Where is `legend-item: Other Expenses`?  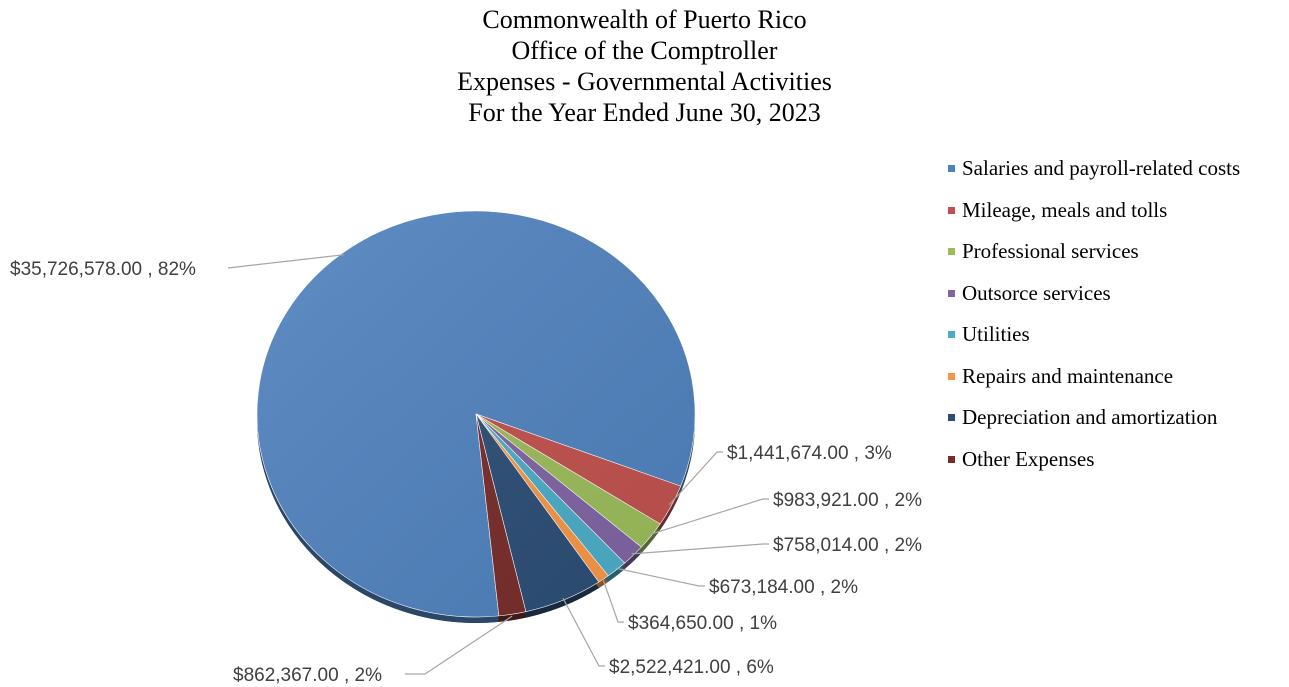
legend-item: Other Expenses is located at coordinates (1094, 460).